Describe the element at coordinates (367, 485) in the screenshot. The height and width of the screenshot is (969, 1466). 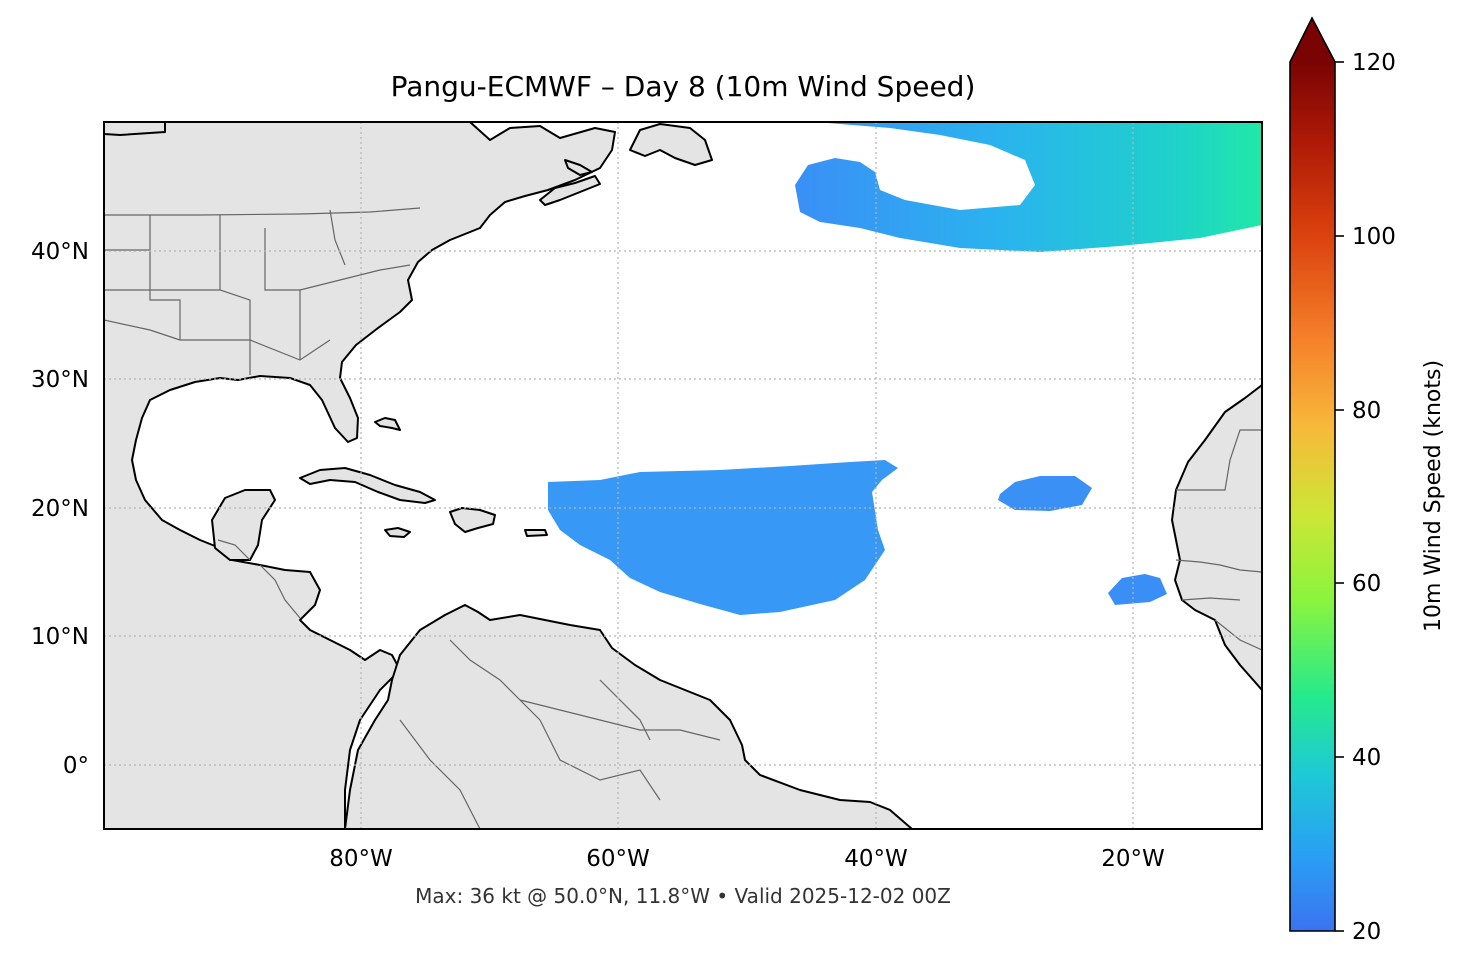
I see `cuba` at that location.